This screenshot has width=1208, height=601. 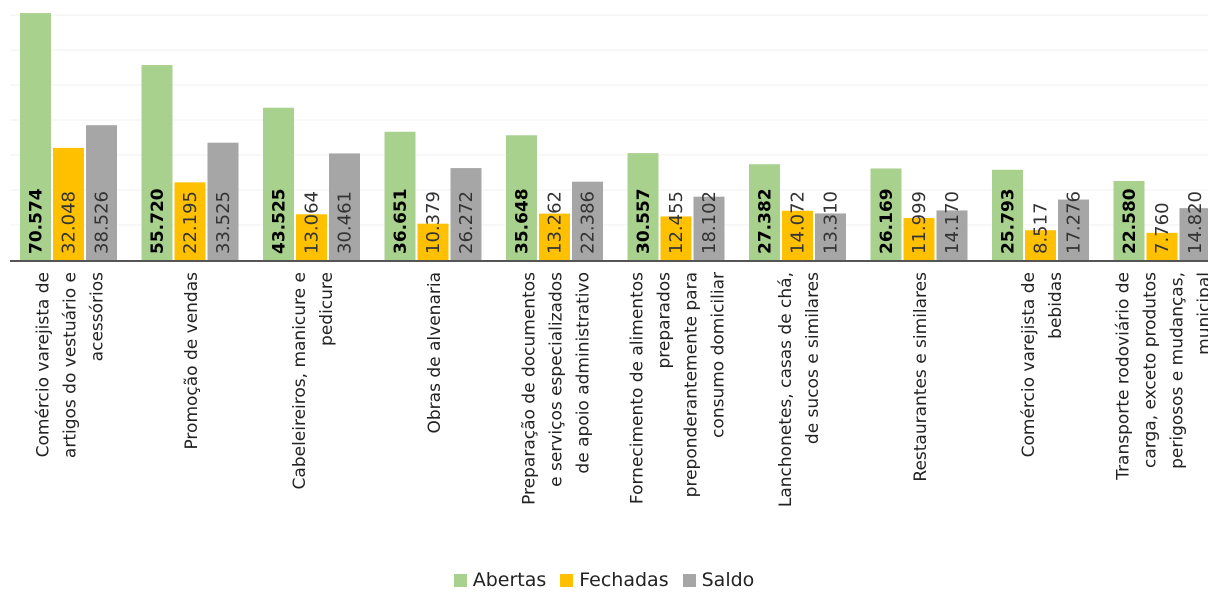 What do you see at coordinates (280, 221) in the screenshot?
I see `data-label: 43.525` at bounding box center [280, 221].